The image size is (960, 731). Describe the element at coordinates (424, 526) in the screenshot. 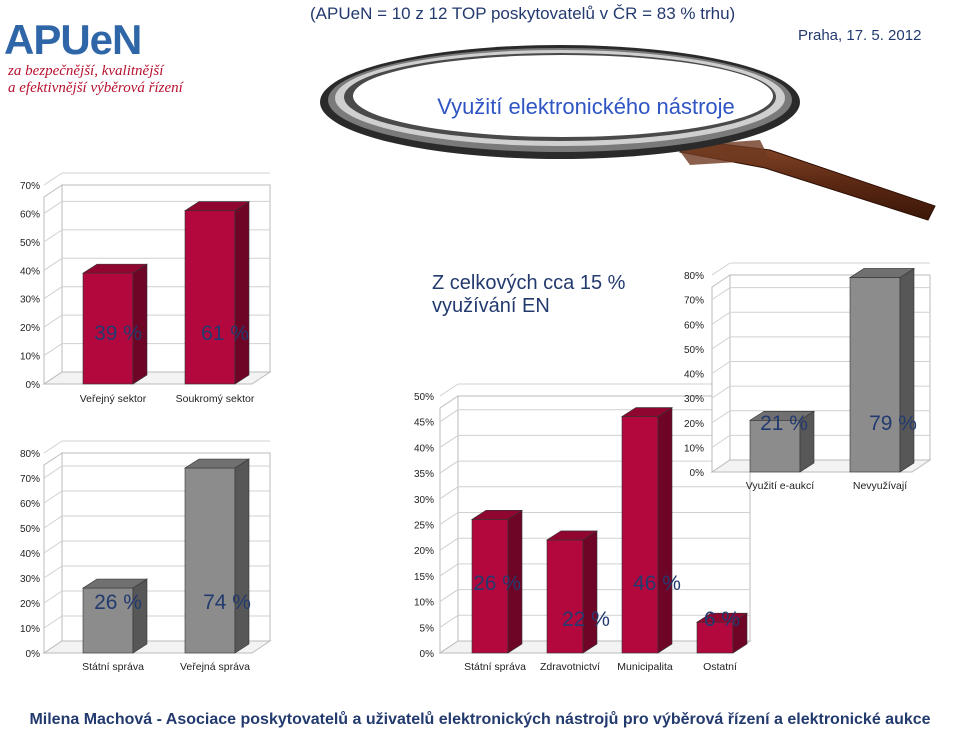

I see `y-tick-label: 25%` at that location.